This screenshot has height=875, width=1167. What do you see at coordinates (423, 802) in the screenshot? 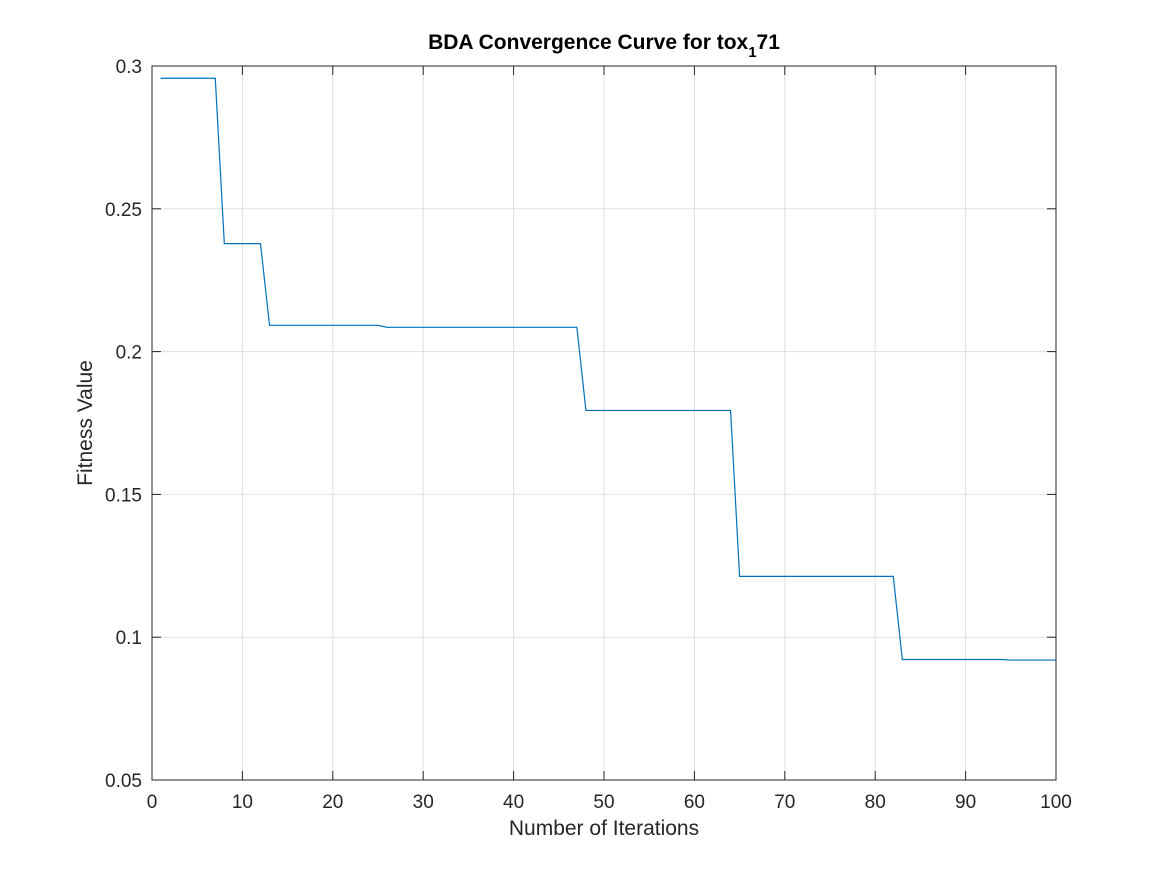
I see `x-tick-label: 30` at bounding box center [423, 802].